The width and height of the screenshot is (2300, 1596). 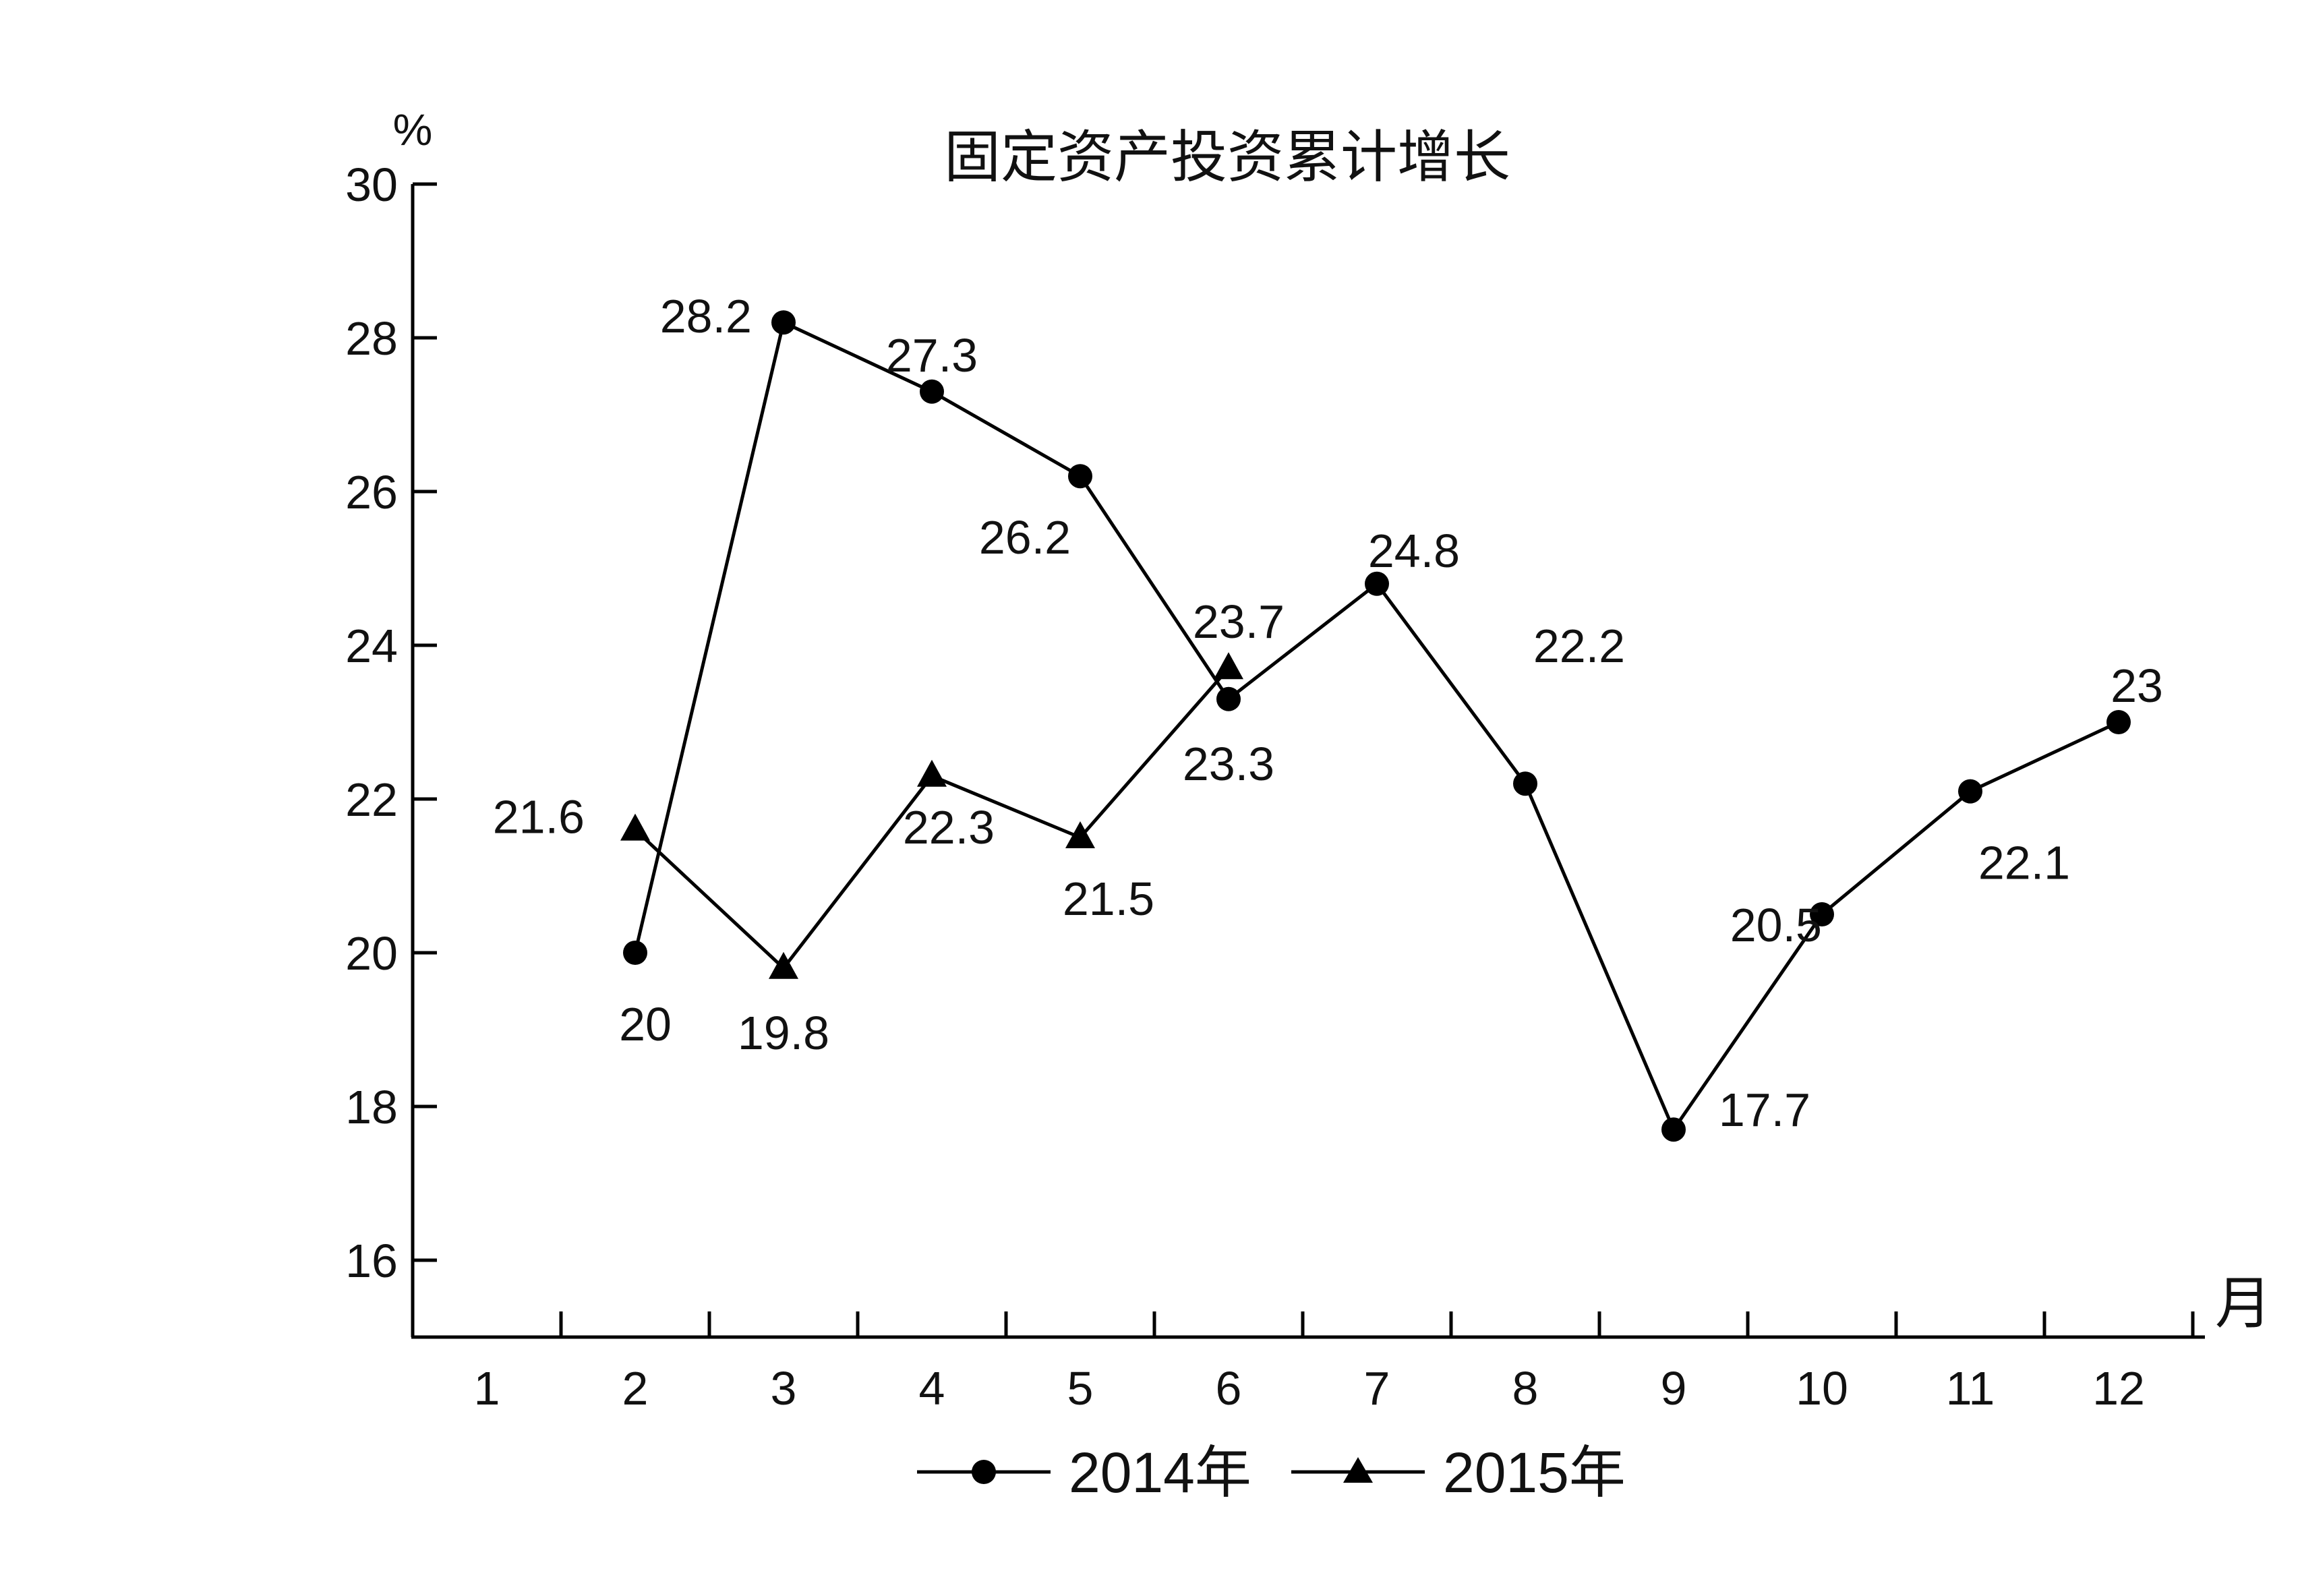 I want to click on legend-marker-circle-icon, so click(x=984, y=1472).